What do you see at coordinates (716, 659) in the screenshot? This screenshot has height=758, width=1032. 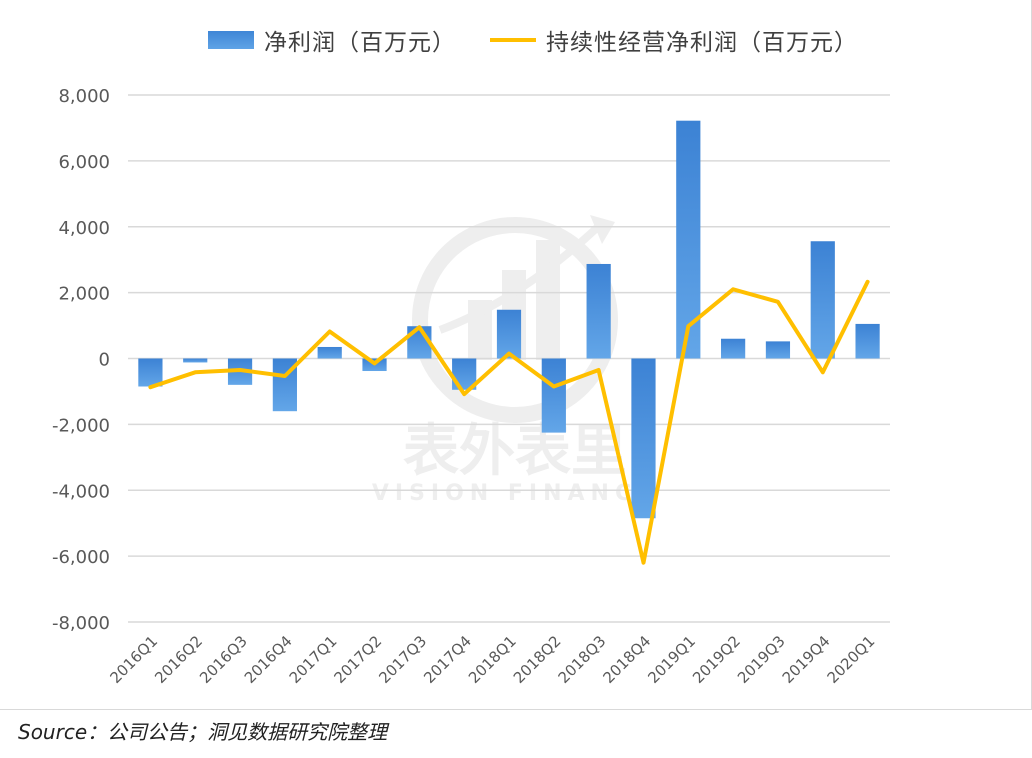 I see `x-tick-label: 2019Q2` at bounding box center [716, 659].